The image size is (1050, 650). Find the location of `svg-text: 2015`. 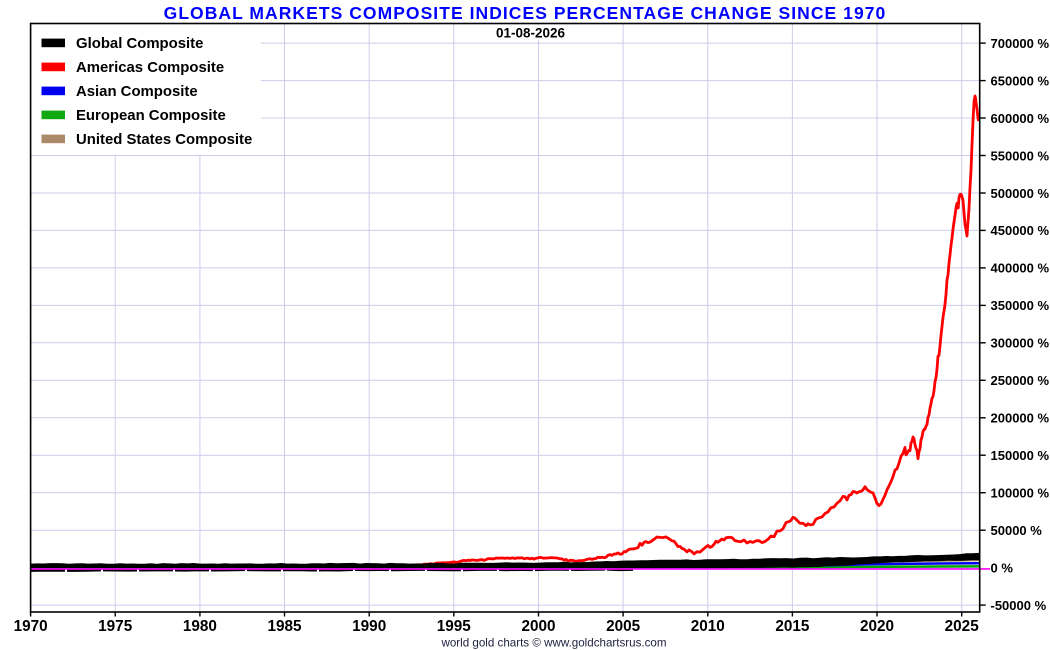

svg-text: 2015 is located at coordinates (792, 626).